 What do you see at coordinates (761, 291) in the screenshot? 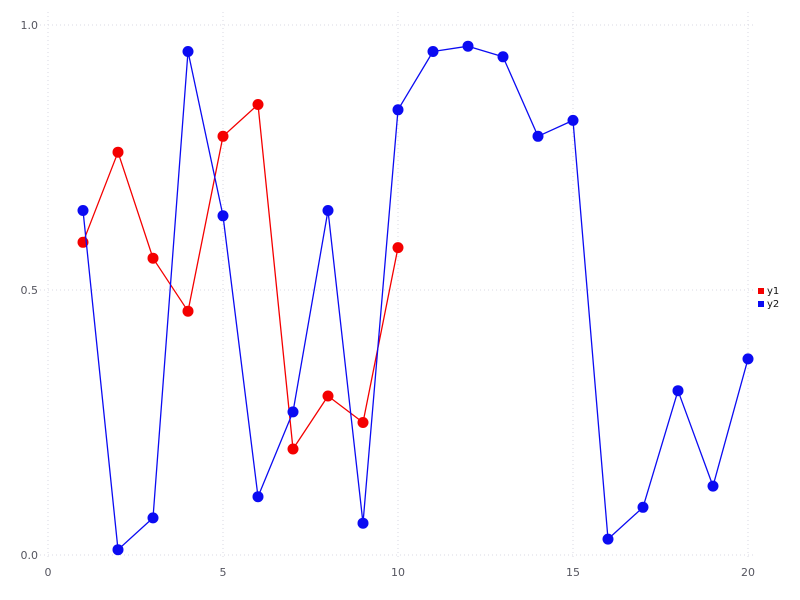
I see `legend-swatch-y1` at bounding box center [761, 291].